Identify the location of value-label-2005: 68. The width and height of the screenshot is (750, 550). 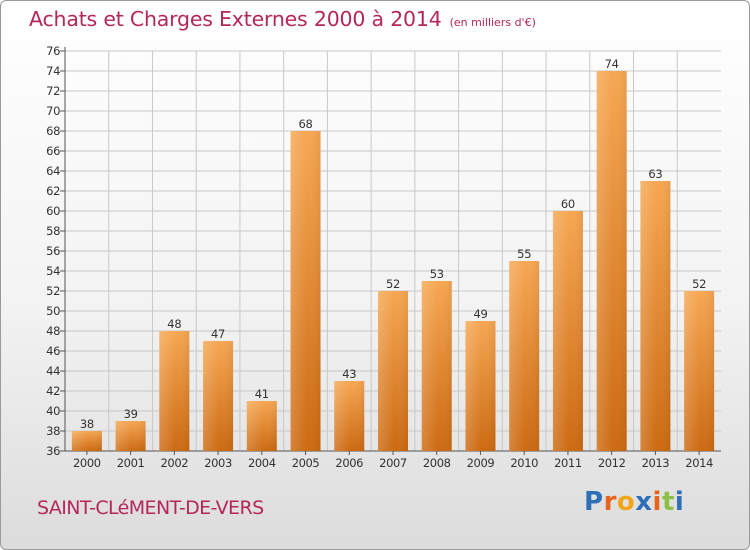
(306, 124).